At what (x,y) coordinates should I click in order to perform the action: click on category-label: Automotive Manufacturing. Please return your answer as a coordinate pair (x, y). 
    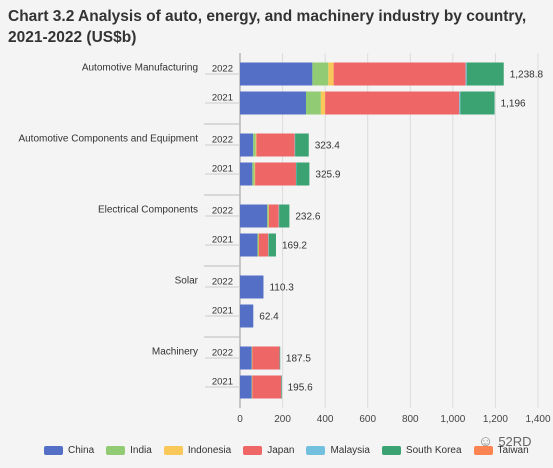
    Looking at the image, I should click on (140, 68).